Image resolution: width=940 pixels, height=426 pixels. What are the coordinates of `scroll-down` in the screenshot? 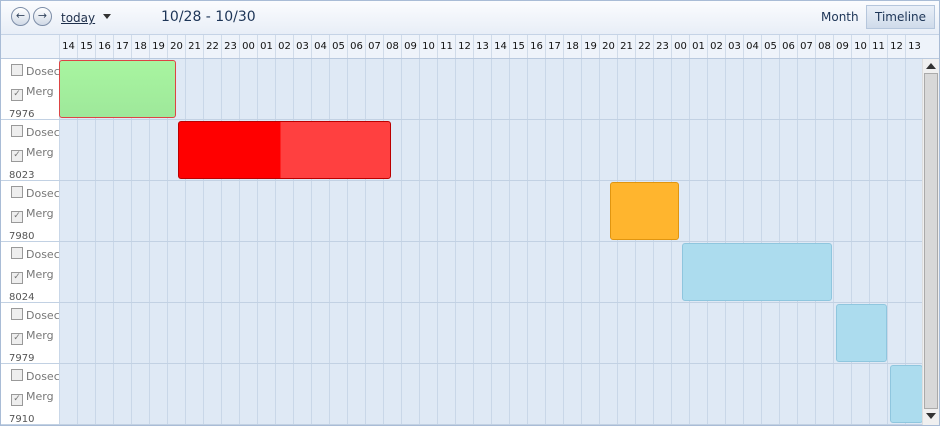 It's located at (931, 416).